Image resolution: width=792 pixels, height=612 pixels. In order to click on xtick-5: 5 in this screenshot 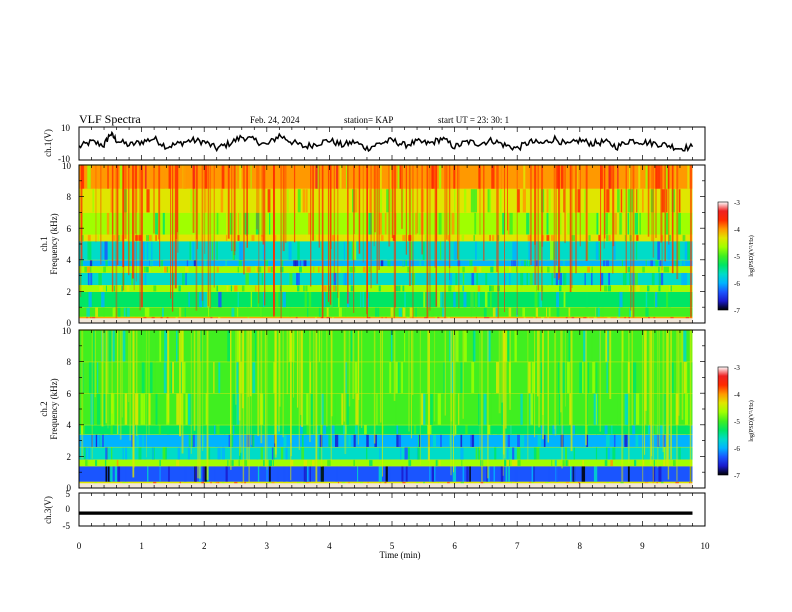, I will do `click(392, 546)`.